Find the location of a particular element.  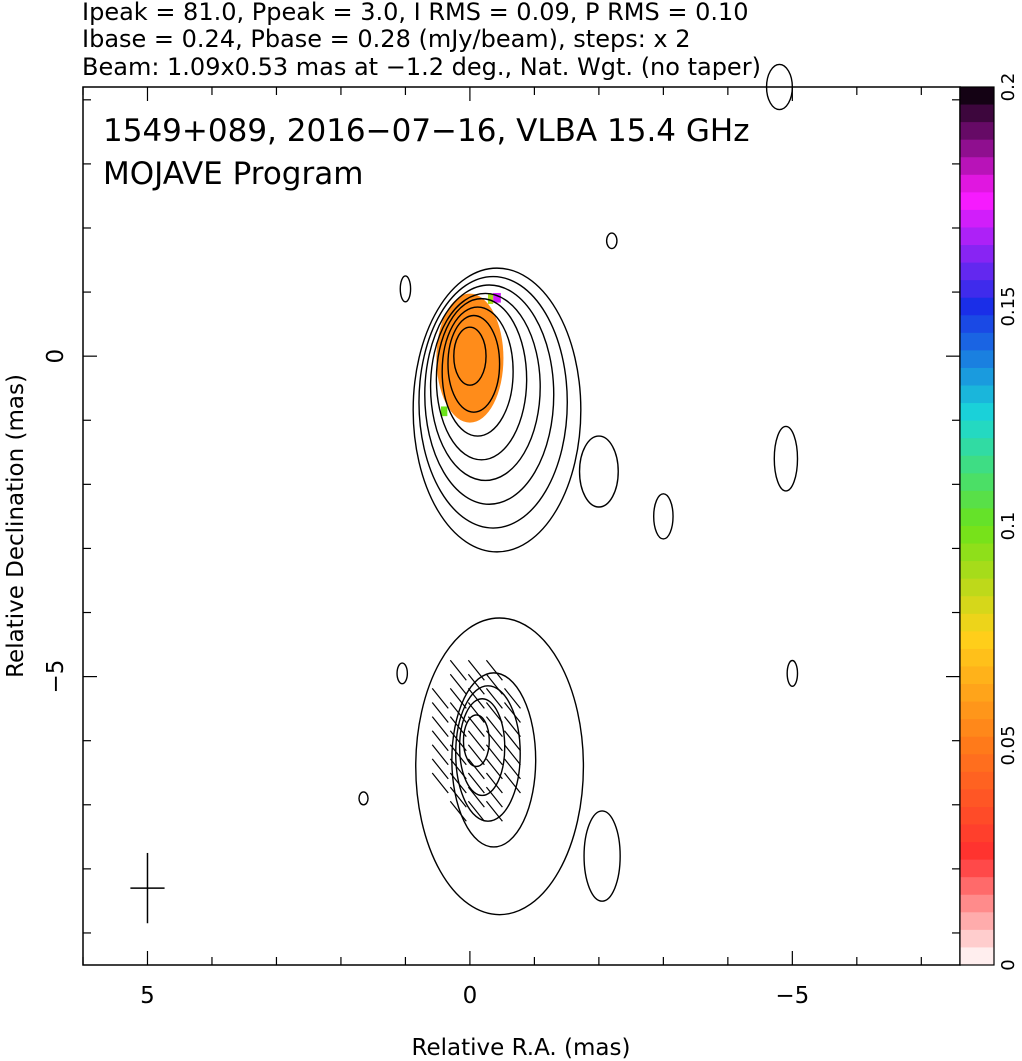

colorbar-tick-label: 0.15 is located at coordinates (1008, 306).